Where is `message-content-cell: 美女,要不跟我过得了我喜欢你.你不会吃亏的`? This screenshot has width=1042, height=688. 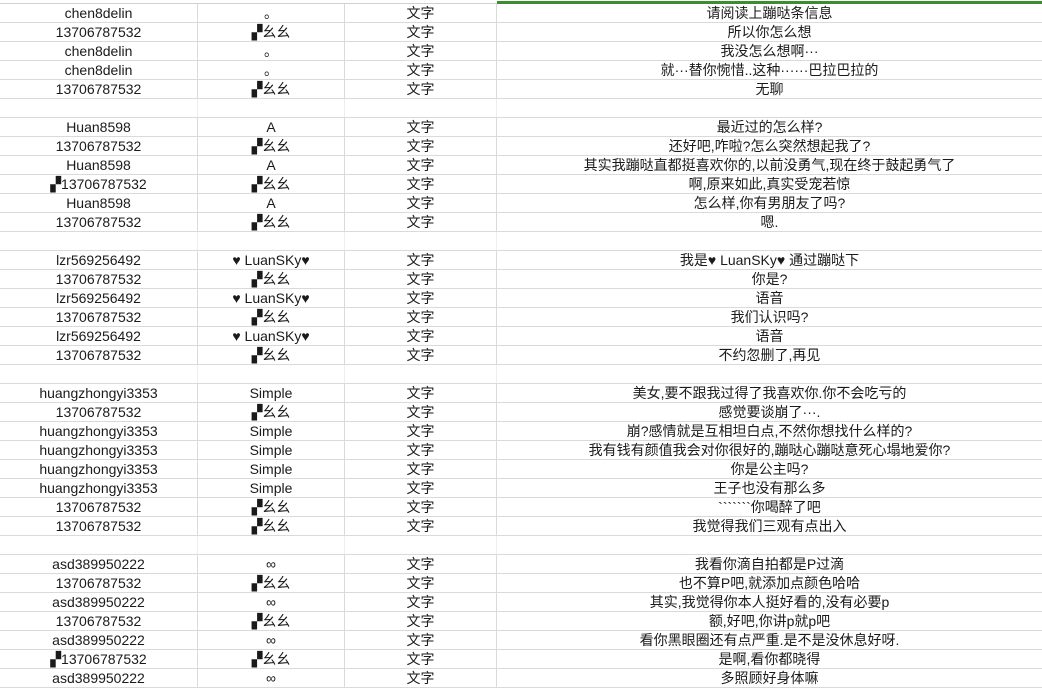 message-content-cell: 美女,要不跟我过得了我喜欢你.你不会吃亏的 is located at coordinates (769, 393).